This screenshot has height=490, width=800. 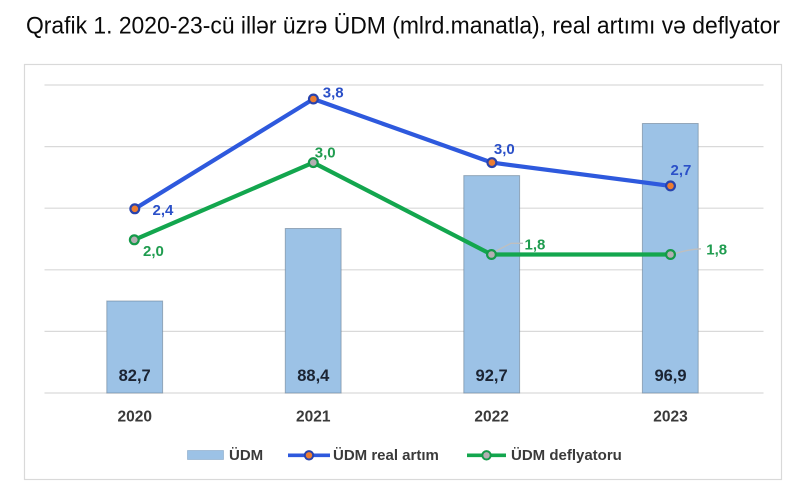 I want to click on svg-text: ÜDM, so click(x=246, y=455).